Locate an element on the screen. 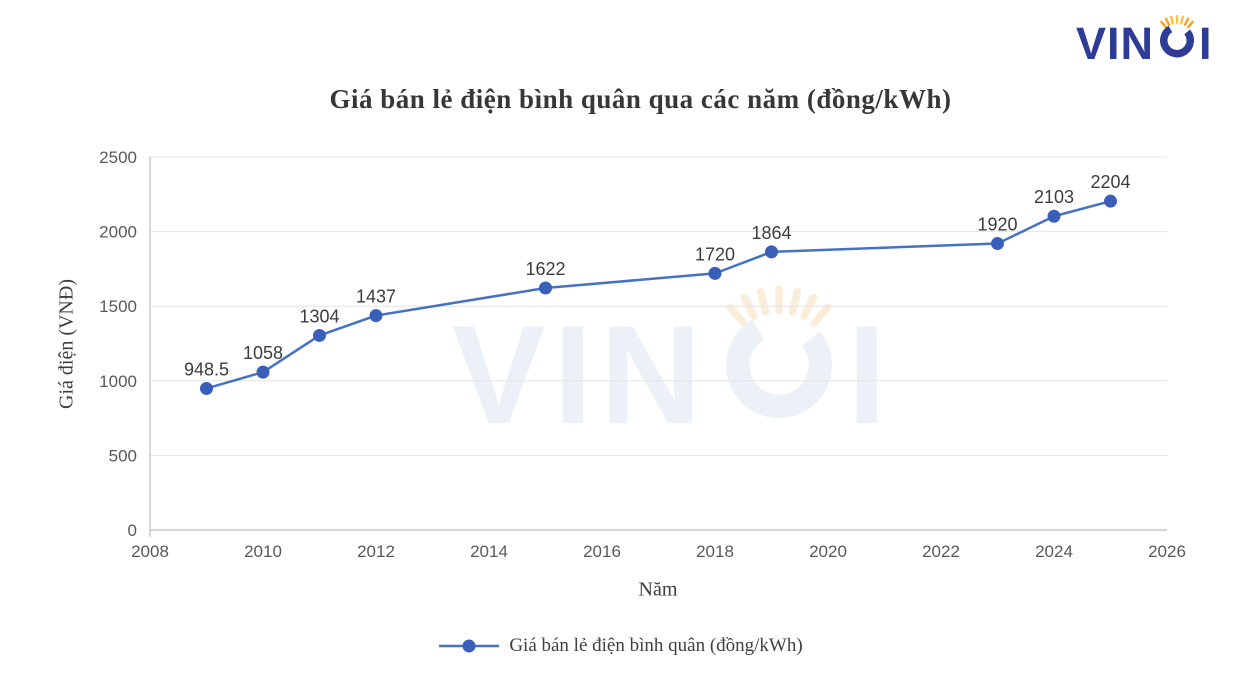 This screenshot has width=1241, height=697. data-point-label: 1437 is located at coordinates (376, 297).